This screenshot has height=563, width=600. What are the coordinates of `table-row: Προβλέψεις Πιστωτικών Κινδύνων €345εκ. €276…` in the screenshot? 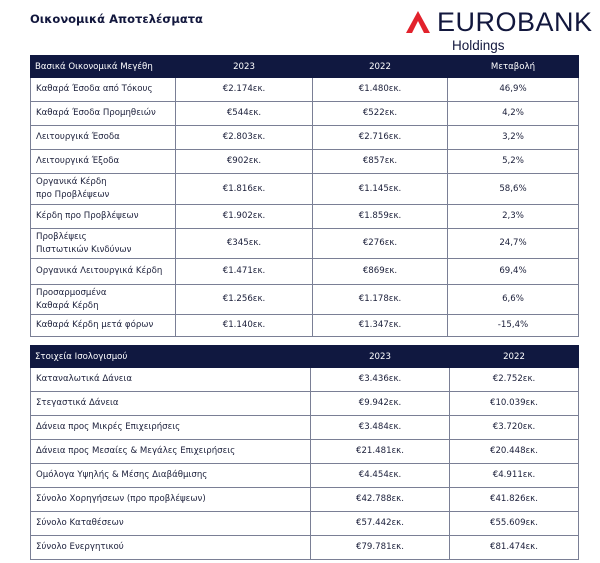 It's located at (304, 243).